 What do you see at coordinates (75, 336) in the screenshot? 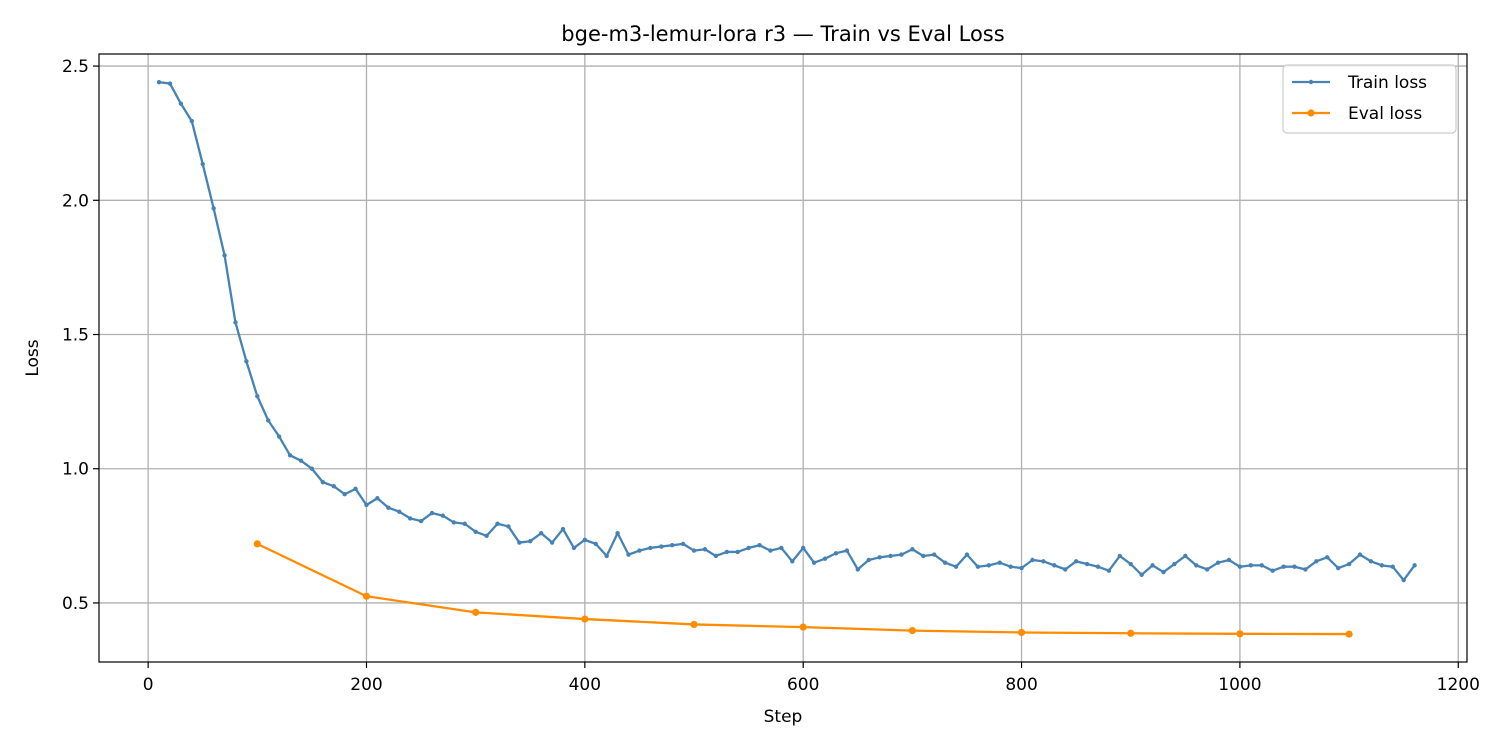
I see `y-tick-label: 1.5` at bounding box center [75, 336].